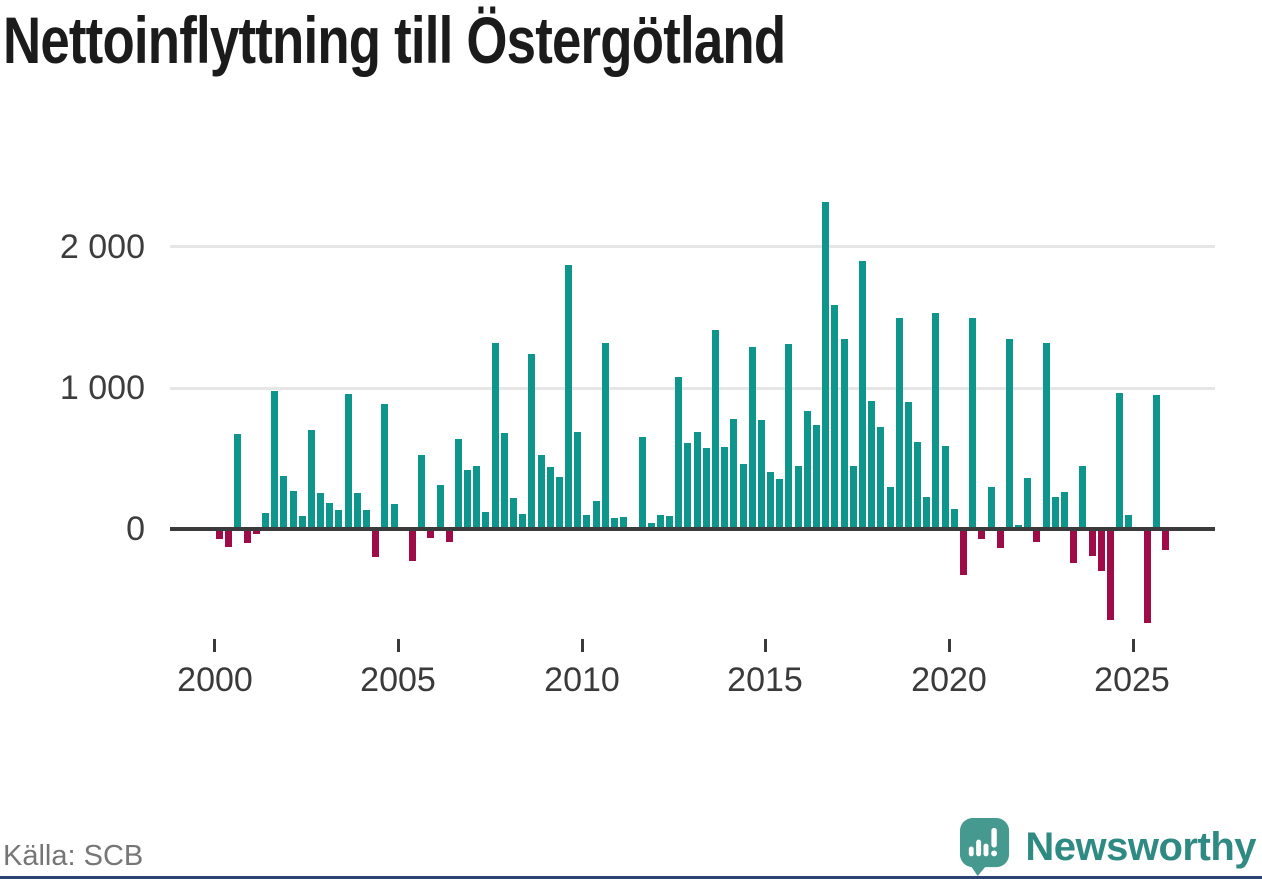  What do you see at coordinates (1055, 512) in the screenshot?
I see `bar-2022Q4` at bounding box center [1055, 512].